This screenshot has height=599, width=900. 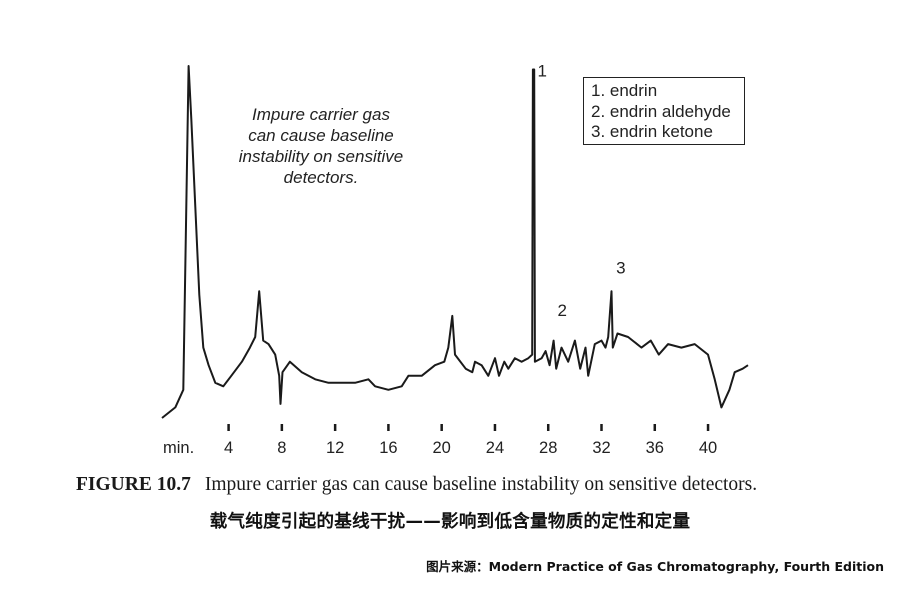 I want to click on legend-entry: 2. endrin aldehyde, so click(x=661, y=111).